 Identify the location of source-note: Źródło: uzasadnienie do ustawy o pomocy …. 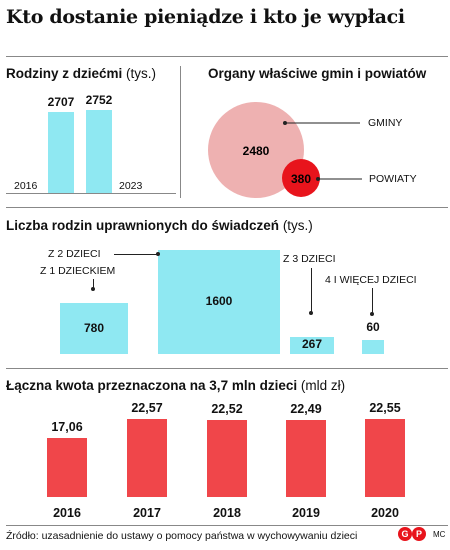
(182, 536).